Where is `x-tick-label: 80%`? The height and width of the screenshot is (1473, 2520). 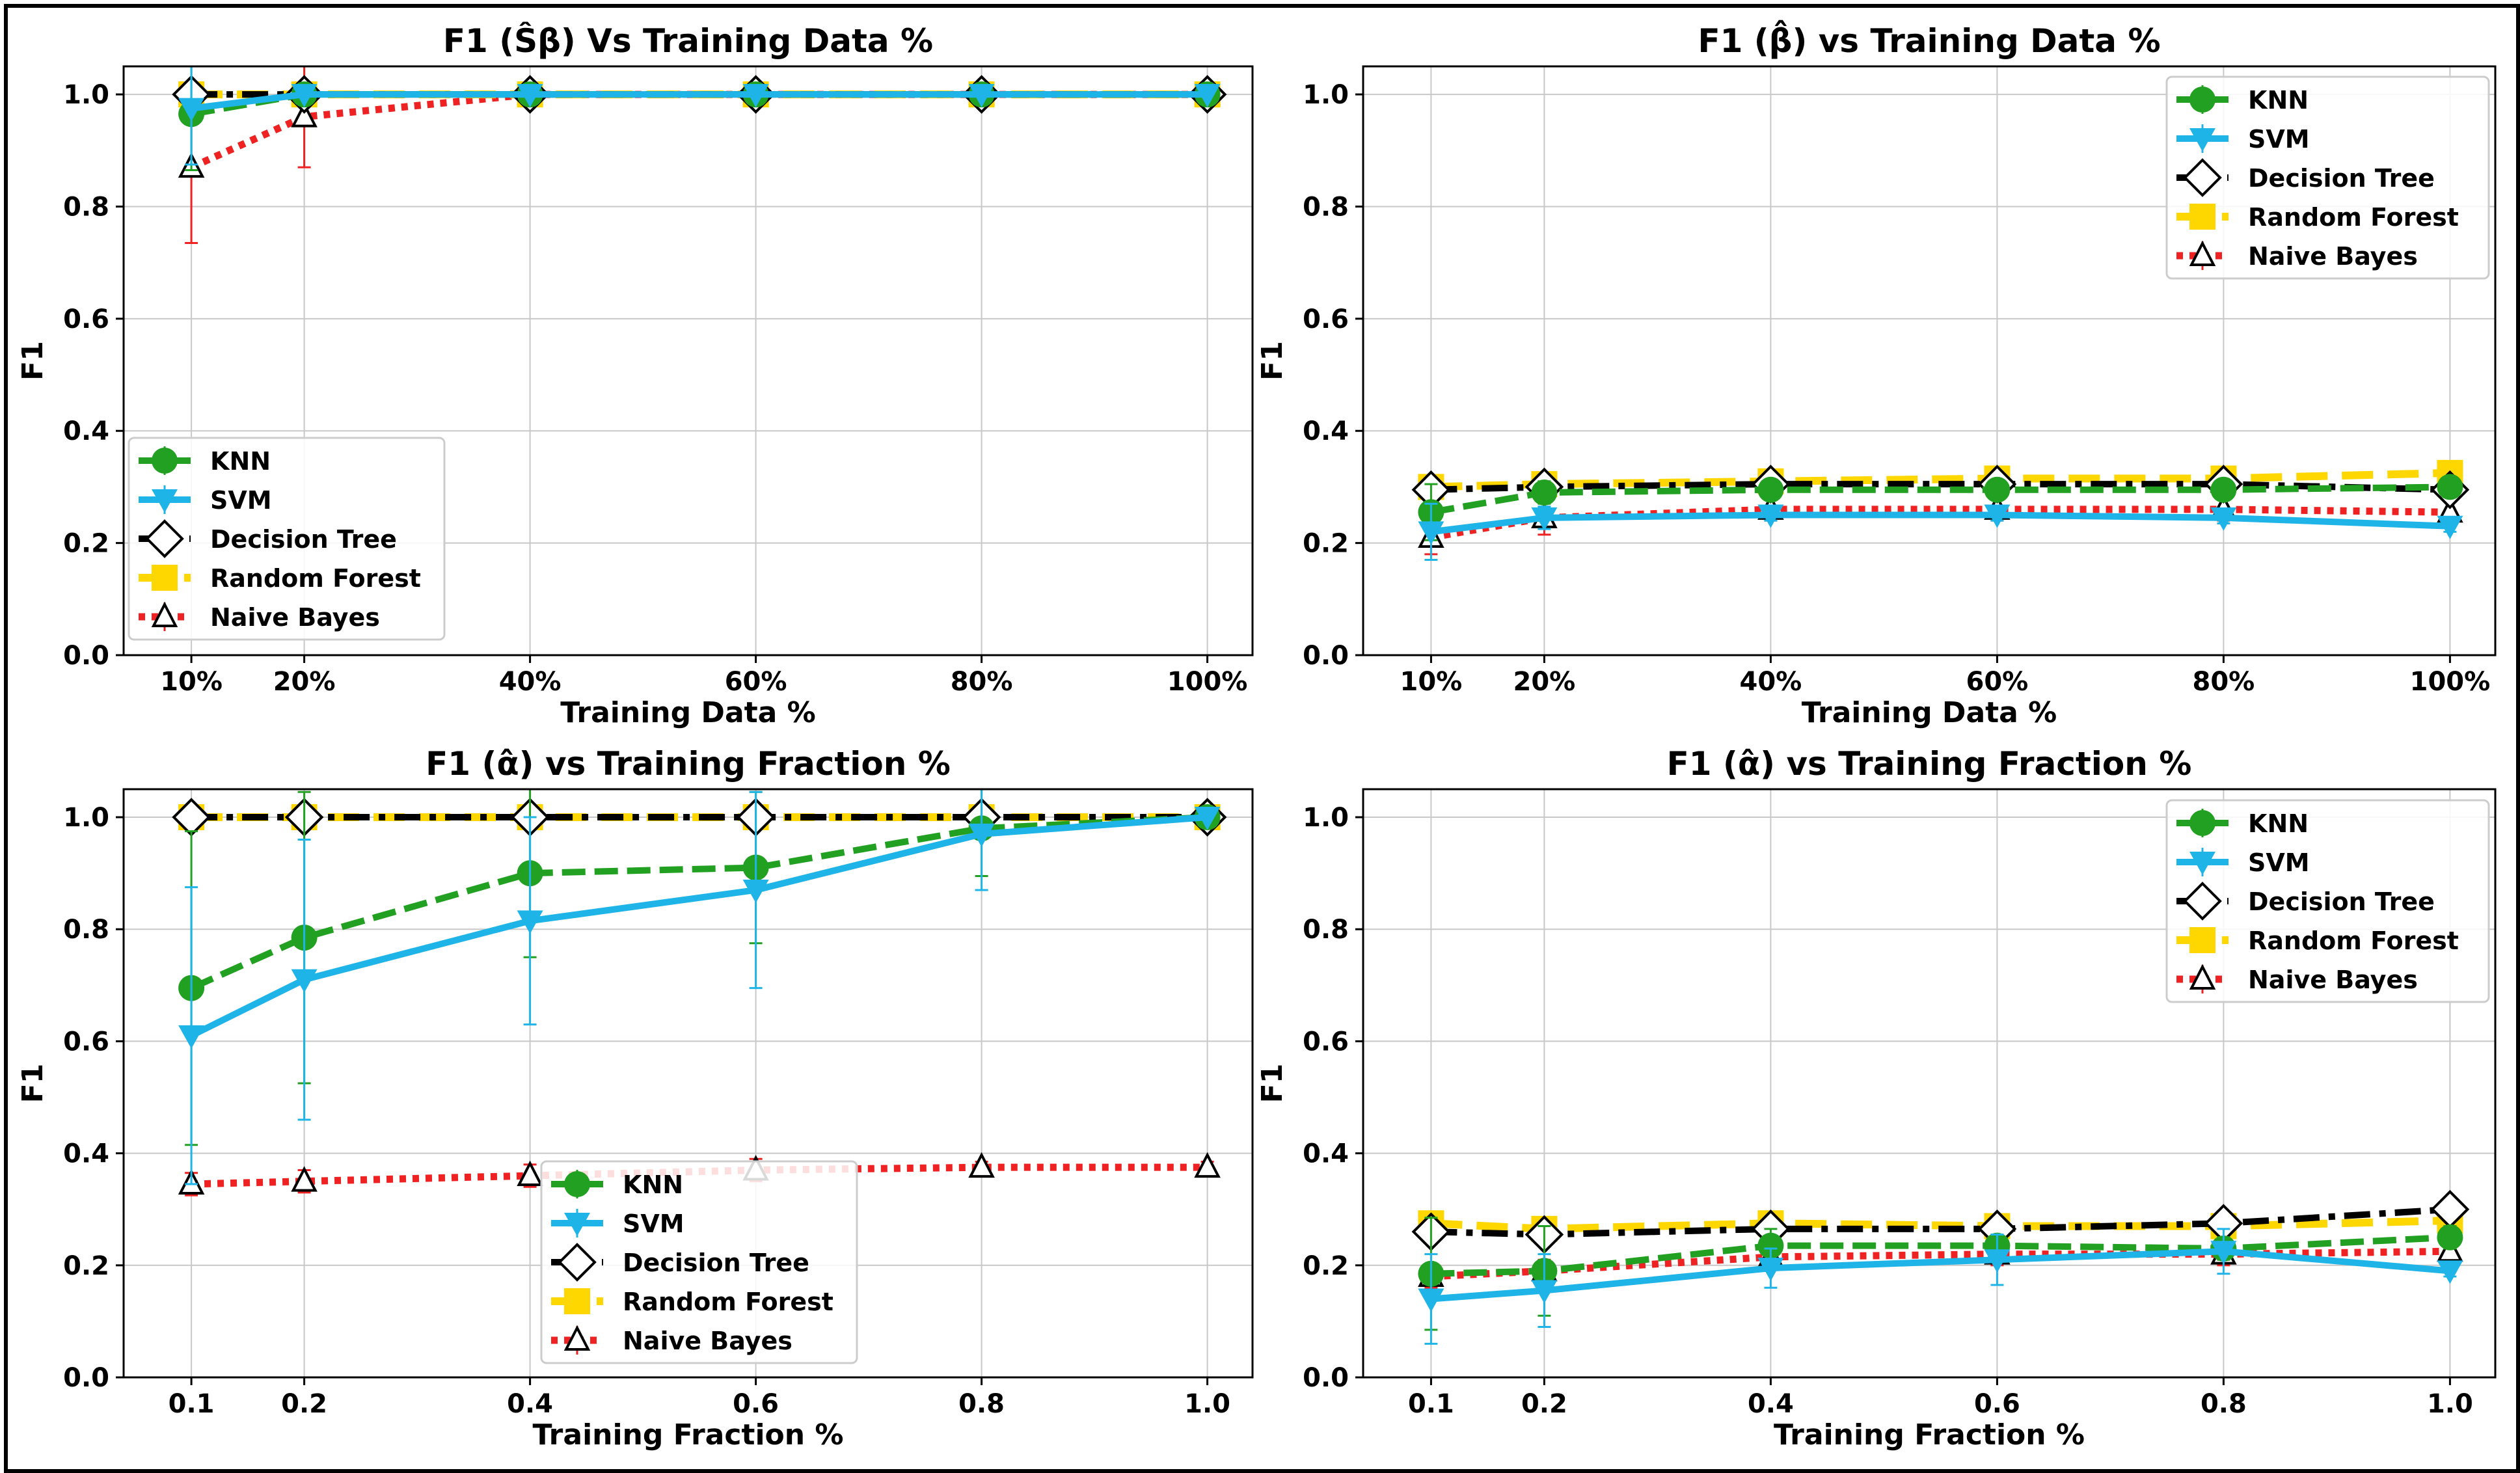
x-tick-label: 80% is located at coordinates (2224, 682).